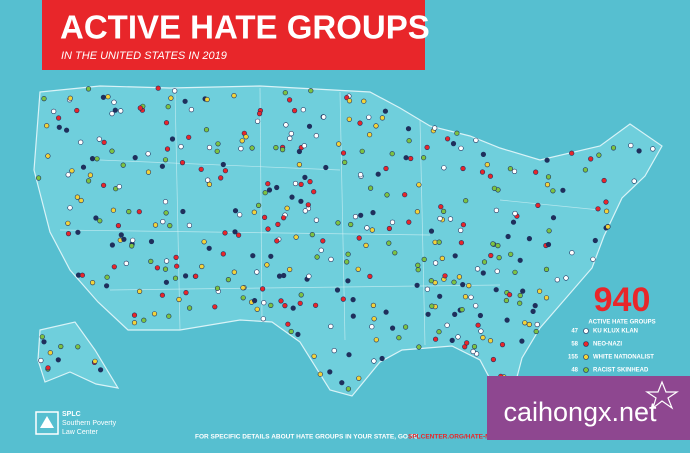 The height and width of the screenshot is (453, 690). I want to click on footer-link: SPLCENTER.ORG/HATE-M, so click(449, 437).